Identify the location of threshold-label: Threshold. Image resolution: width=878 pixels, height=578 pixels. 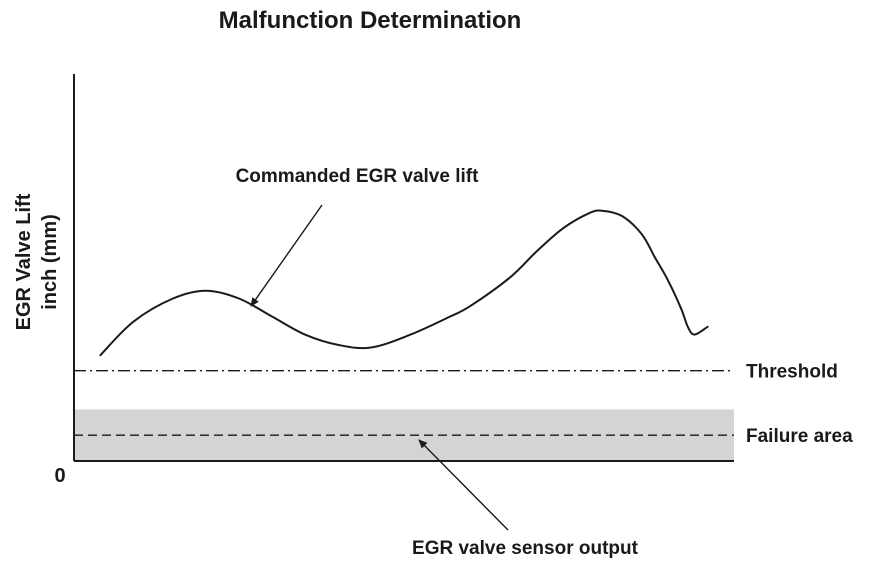
(792, 372).